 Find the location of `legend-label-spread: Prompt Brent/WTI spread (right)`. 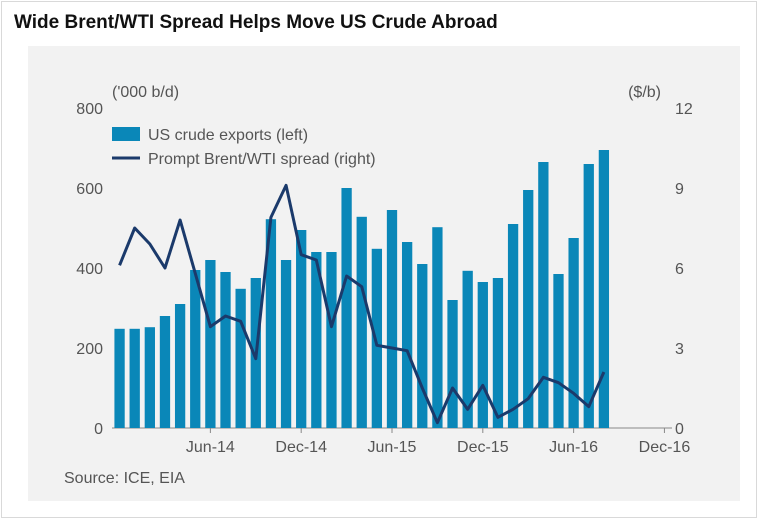

legend-label-spread: Prompt Brent/WTI spread (right) is located at coordinates (262, 159).